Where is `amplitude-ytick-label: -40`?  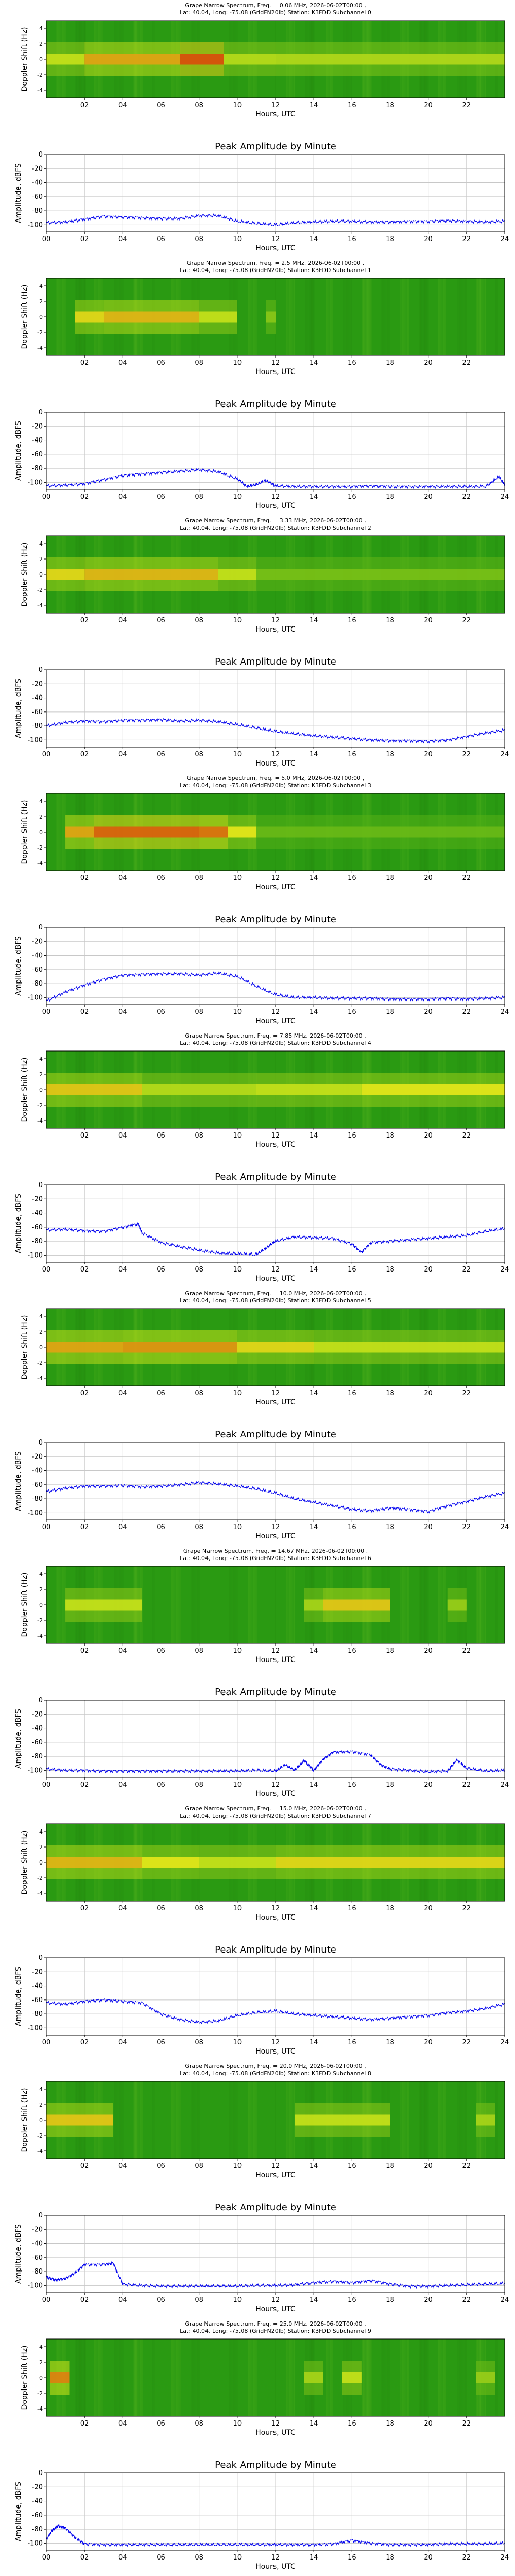 amplitude-ytick-label: -40 is located at coordinates (37, 1729).